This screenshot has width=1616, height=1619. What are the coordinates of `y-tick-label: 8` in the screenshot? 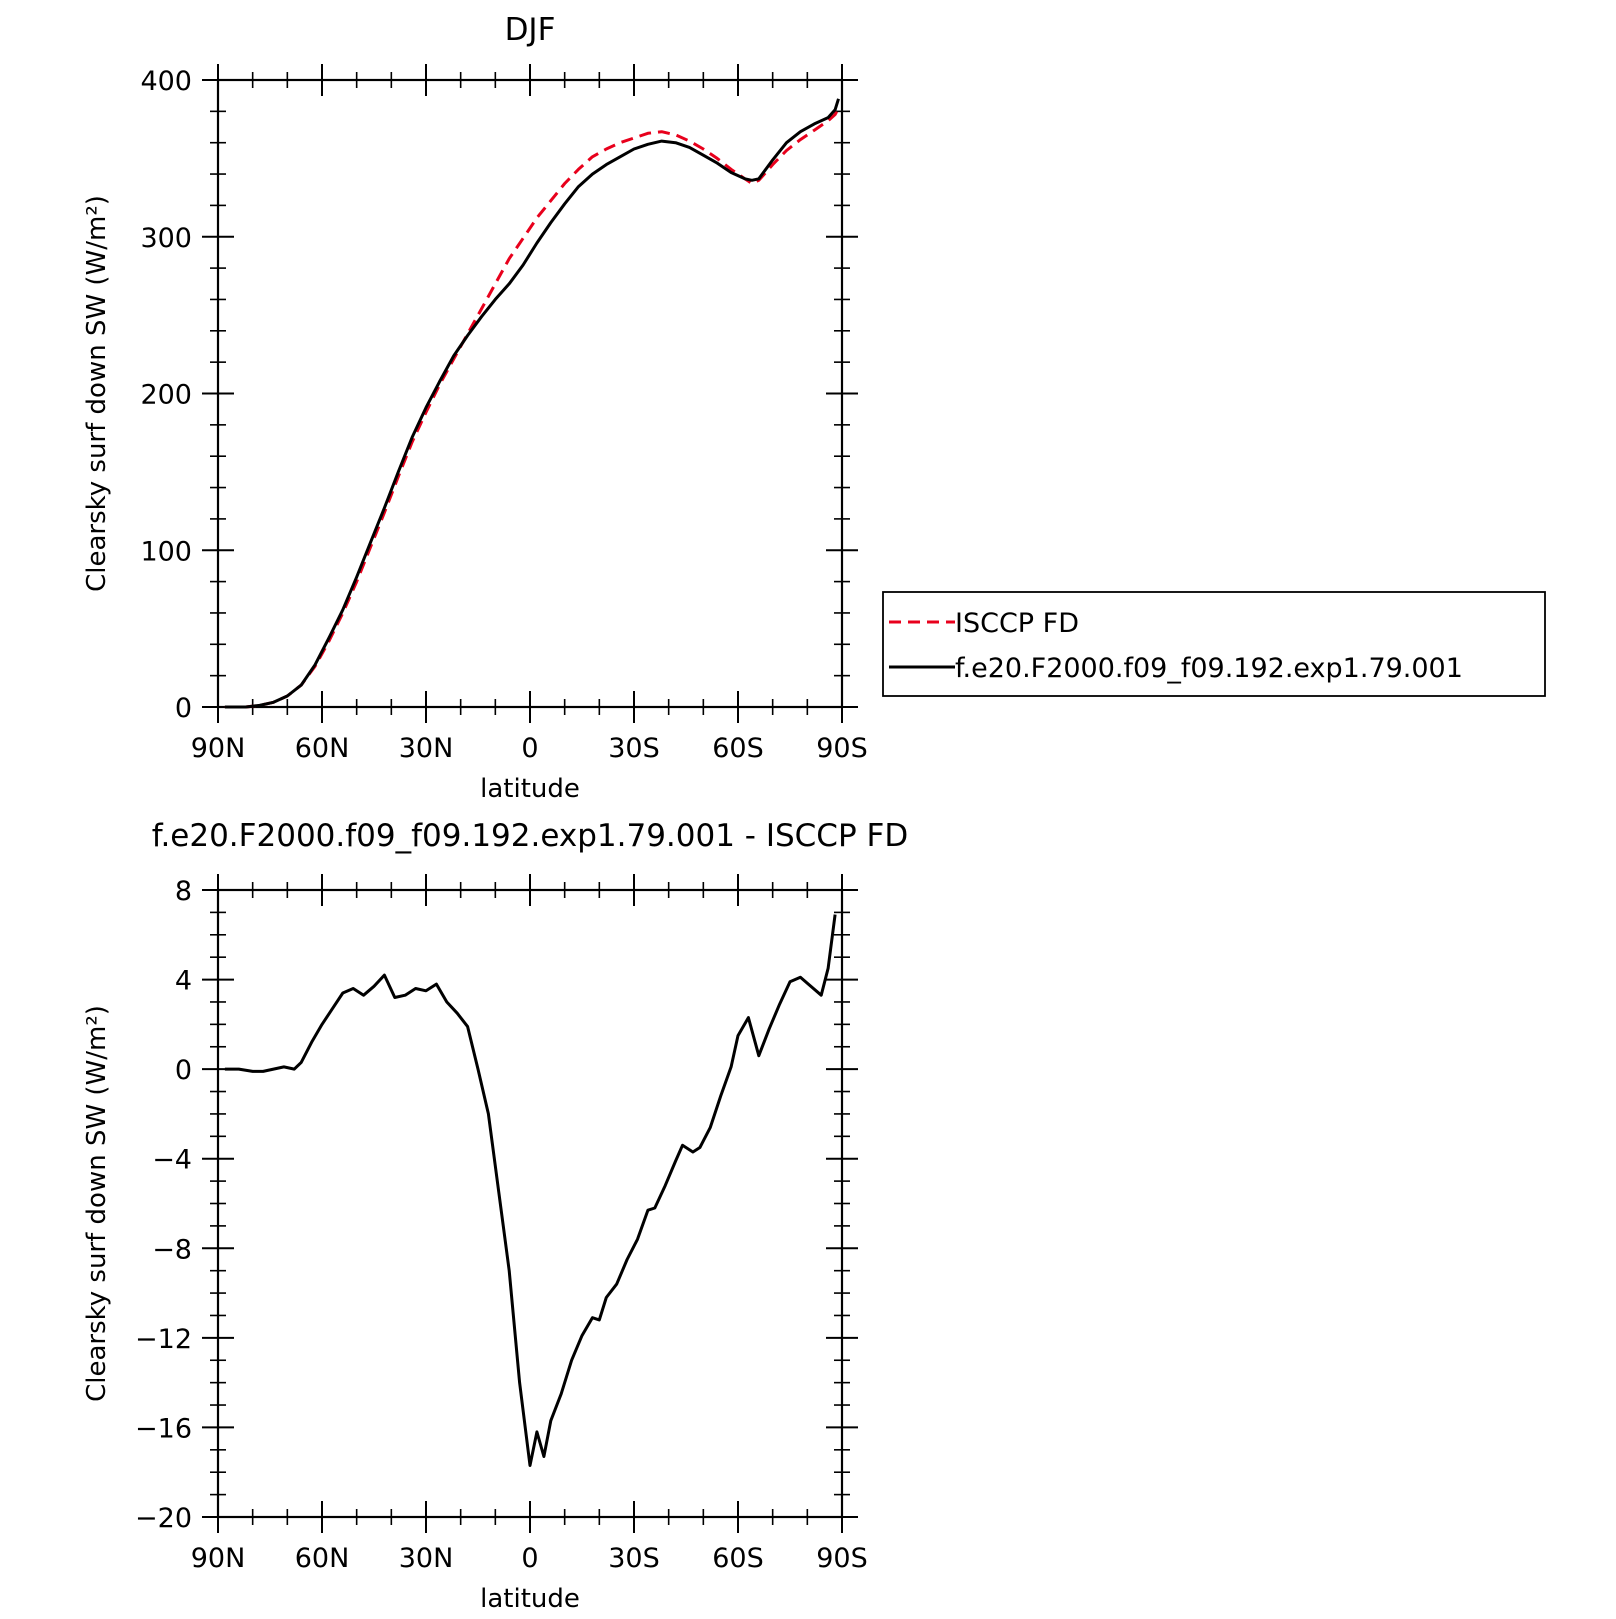 It's located at (183, 891).